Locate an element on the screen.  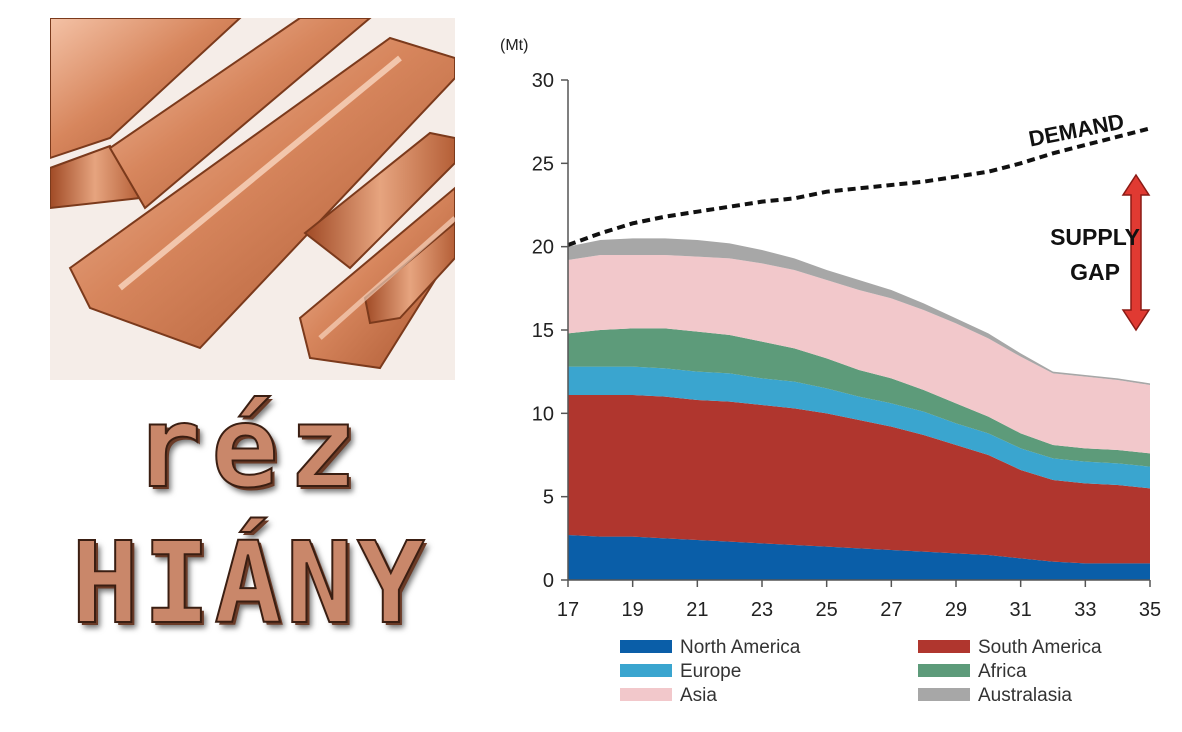
supply-gap-label-line1: SUPPLY is located at coordinates (1095, 237).